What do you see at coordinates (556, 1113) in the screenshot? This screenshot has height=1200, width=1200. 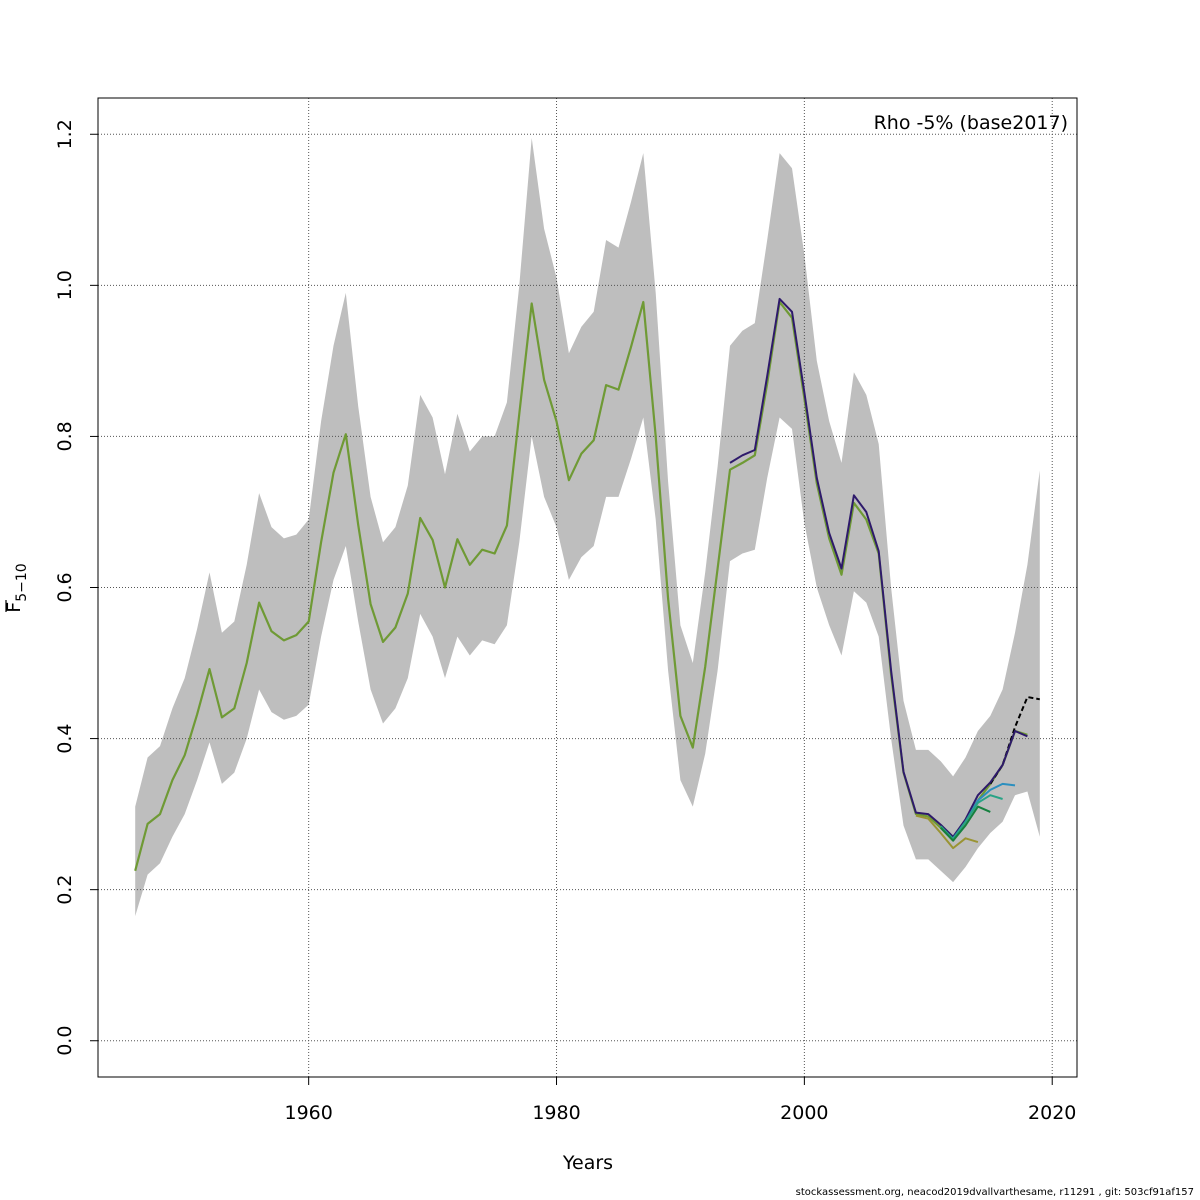 I see `x-tick-label: 1980` at bounding box center [556, 1113].